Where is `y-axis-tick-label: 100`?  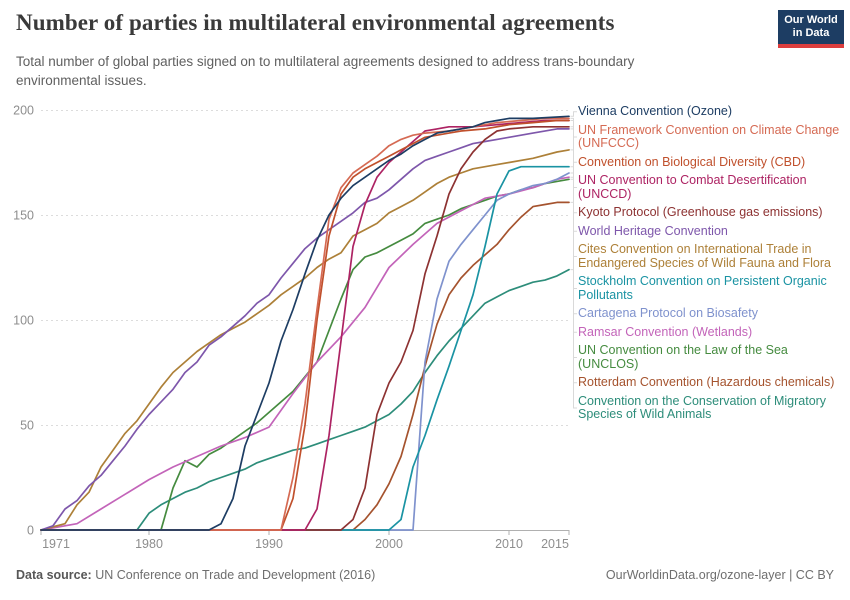
y-axis-tick-label: 100 is located at coordinates (23, 321).